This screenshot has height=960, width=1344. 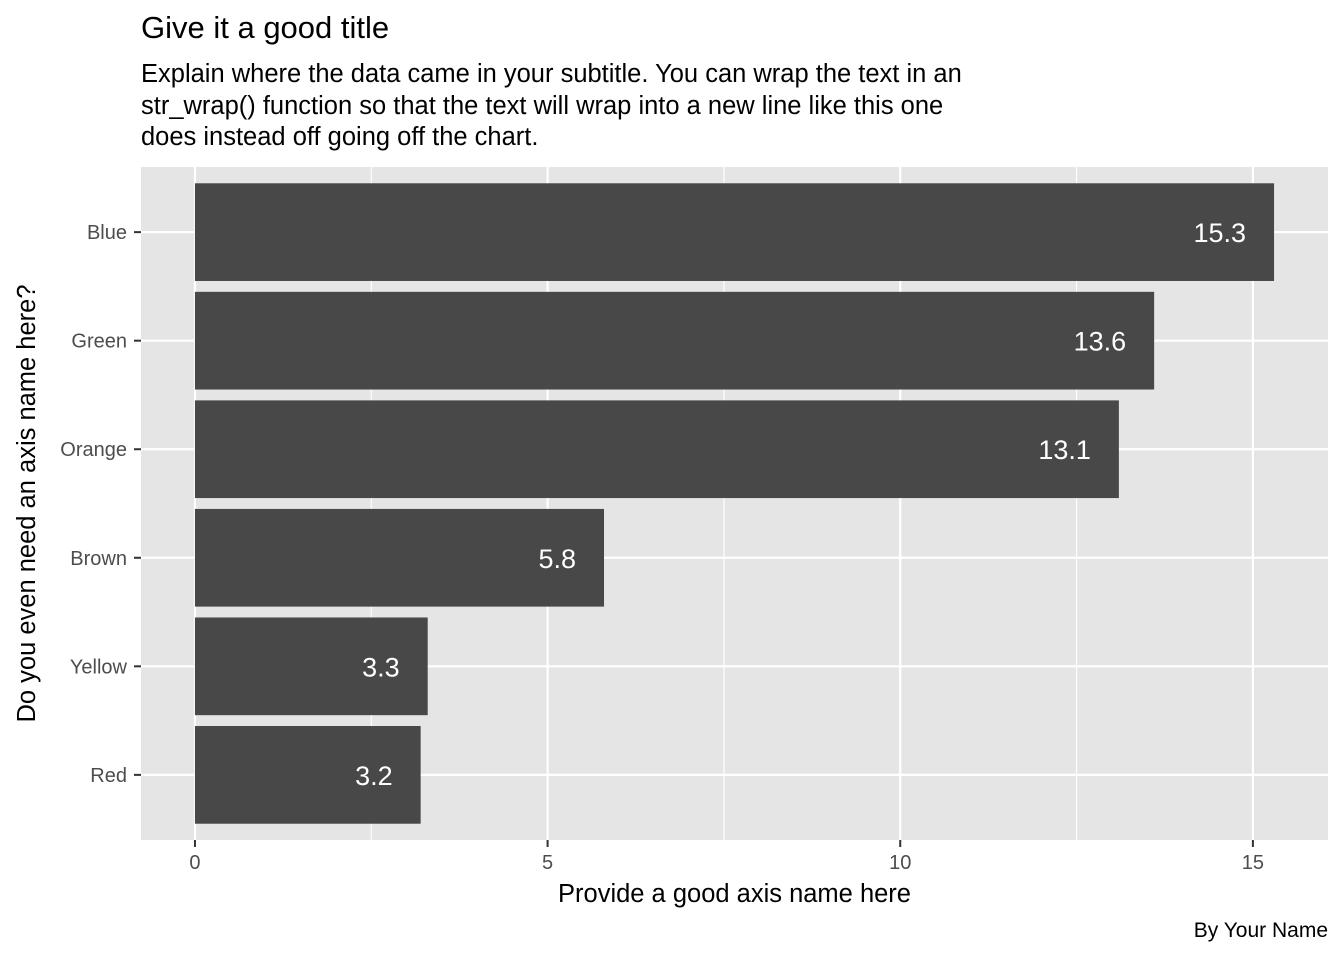 I want to click on chart-subtitle-line: does instead off going off the chart., so click(x=340, y=137).